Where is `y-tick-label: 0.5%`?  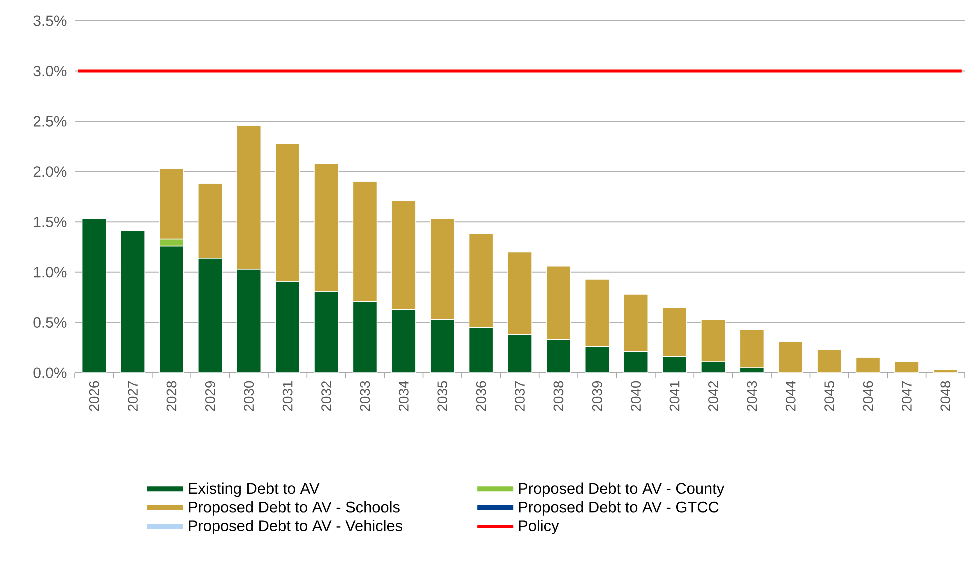
y-tick-label: 0.5% is located at coordinates (50, 322).